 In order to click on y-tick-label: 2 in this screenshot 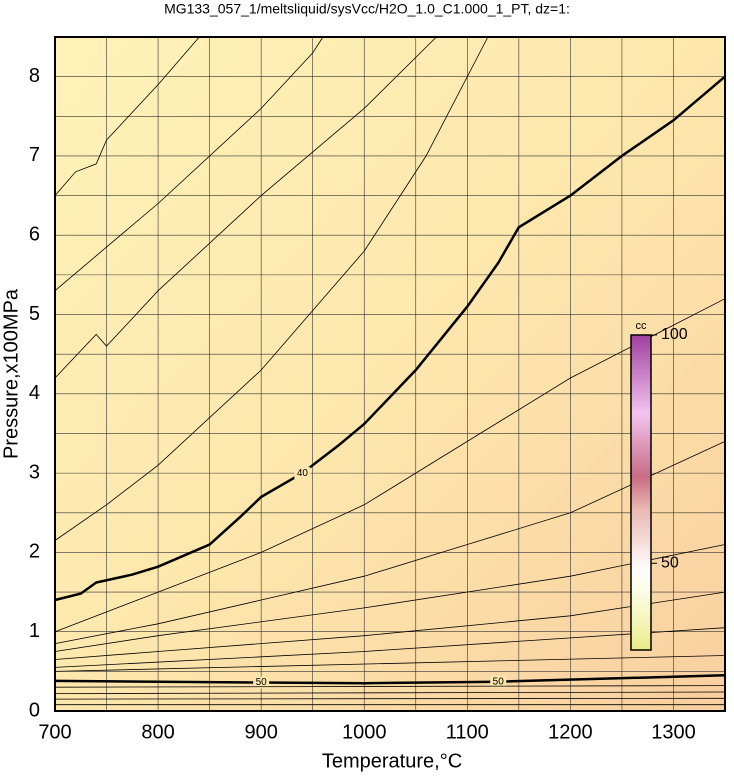, I will do `click(34, 552)`.